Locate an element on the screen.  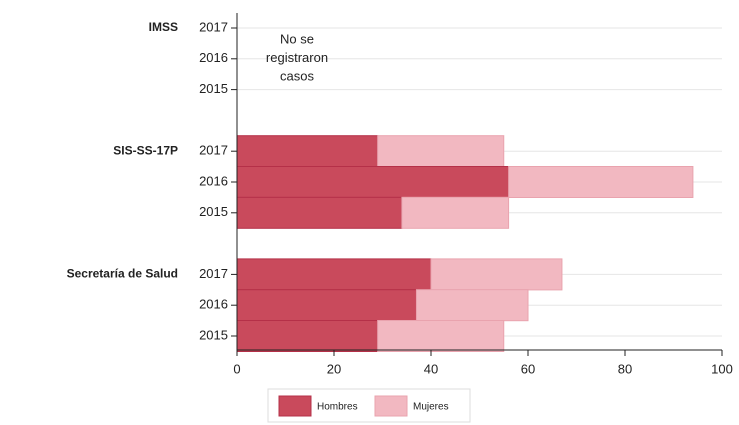
legend-label: Mujeres is located at coordinates (431, 407).